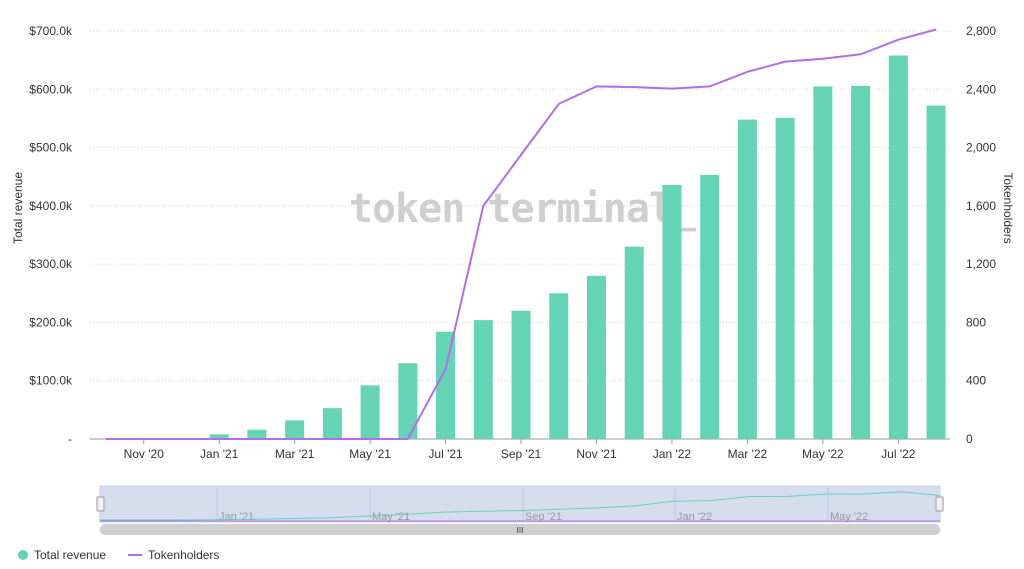 Image resolution: width=1024 pixels, height=569 pixels. I want to click on right-tick-label: 2,800, so click(981, 31).